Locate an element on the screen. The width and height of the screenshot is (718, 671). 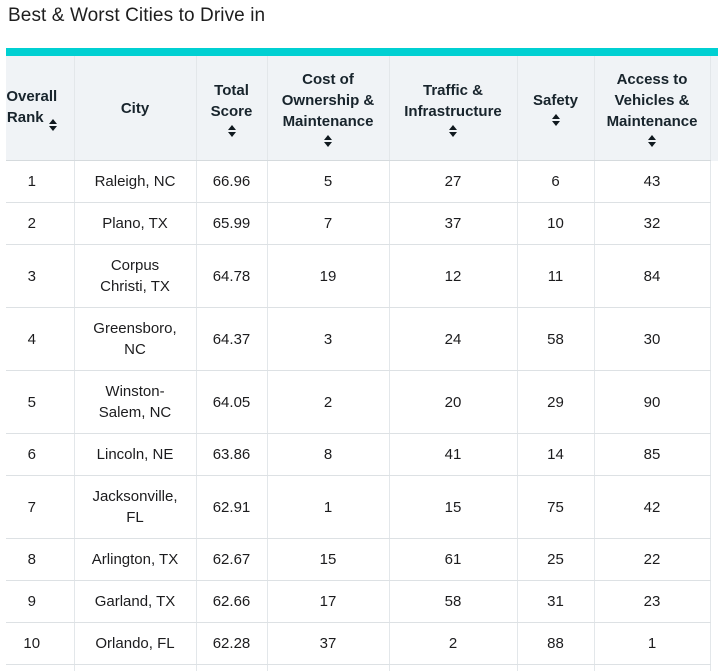
cell-access: 23 is located at coordinates (652, 601).